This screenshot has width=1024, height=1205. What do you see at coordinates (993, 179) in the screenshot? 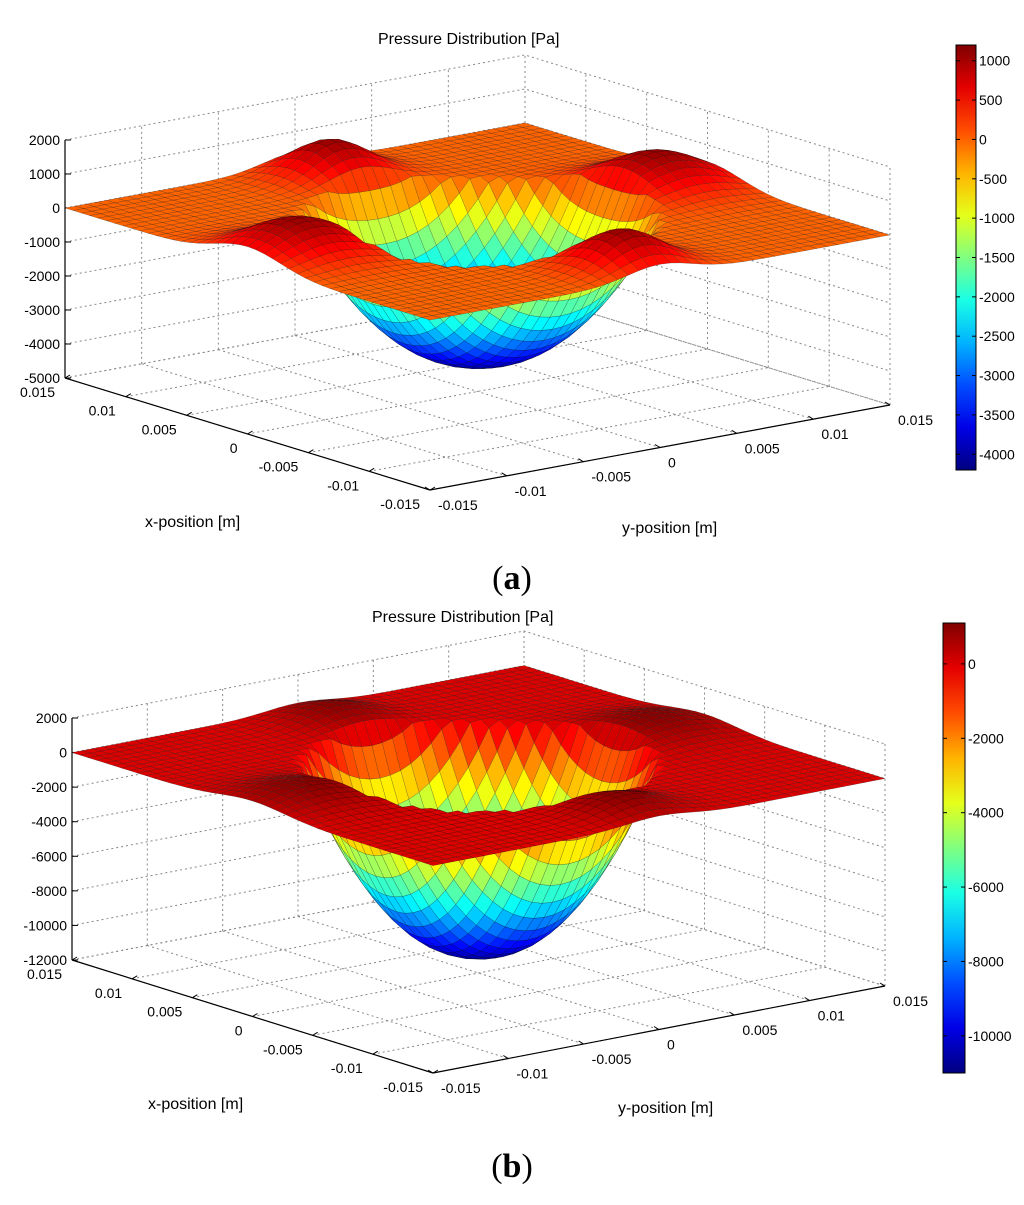
I see `colorbar-tick-label: -500` at bounding box center [993, 179].